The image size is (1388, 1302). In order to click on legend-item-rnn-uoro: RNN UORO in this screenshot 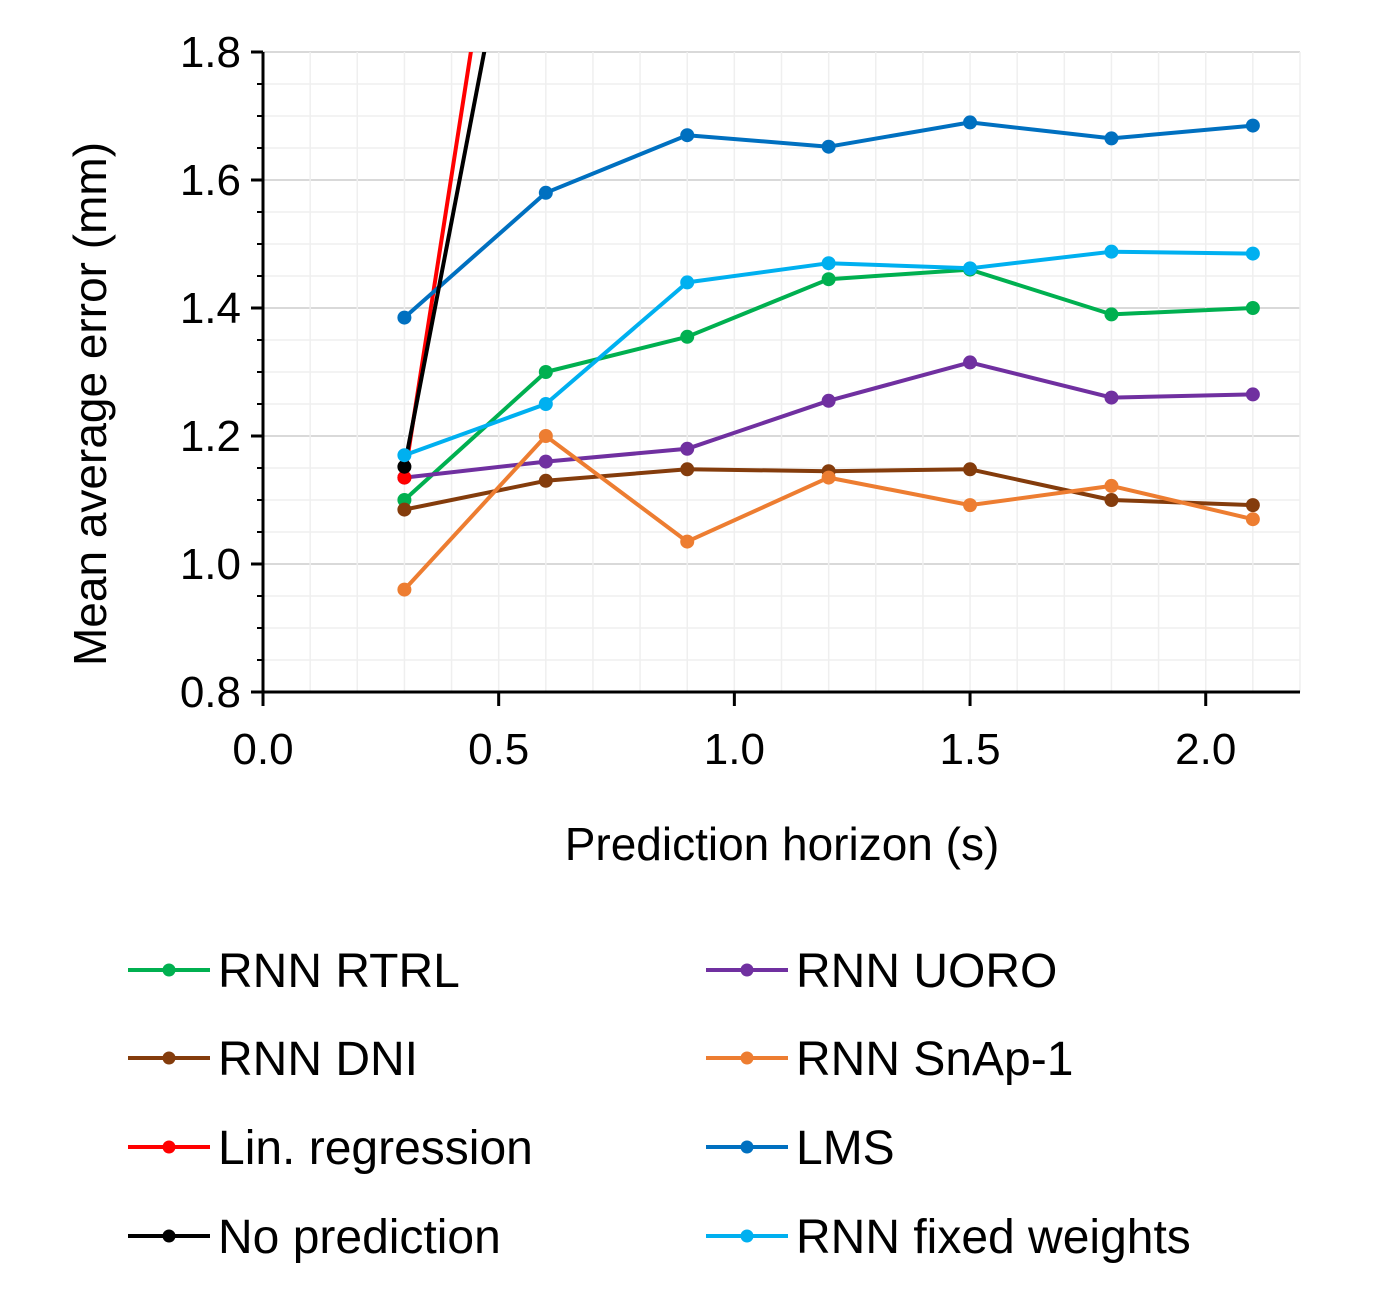, I will do `click(881, 971)`.